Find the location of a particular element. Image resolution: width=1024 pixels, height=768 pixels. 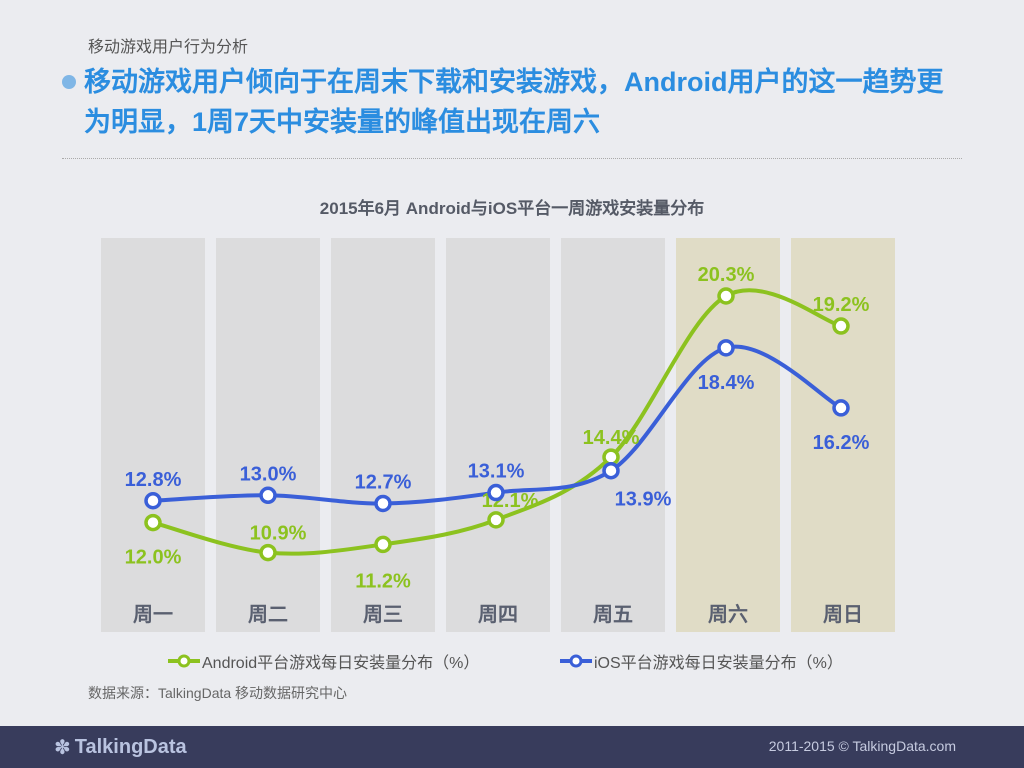

ios-data-label: 12.8% is located at coordinates (153, 480).